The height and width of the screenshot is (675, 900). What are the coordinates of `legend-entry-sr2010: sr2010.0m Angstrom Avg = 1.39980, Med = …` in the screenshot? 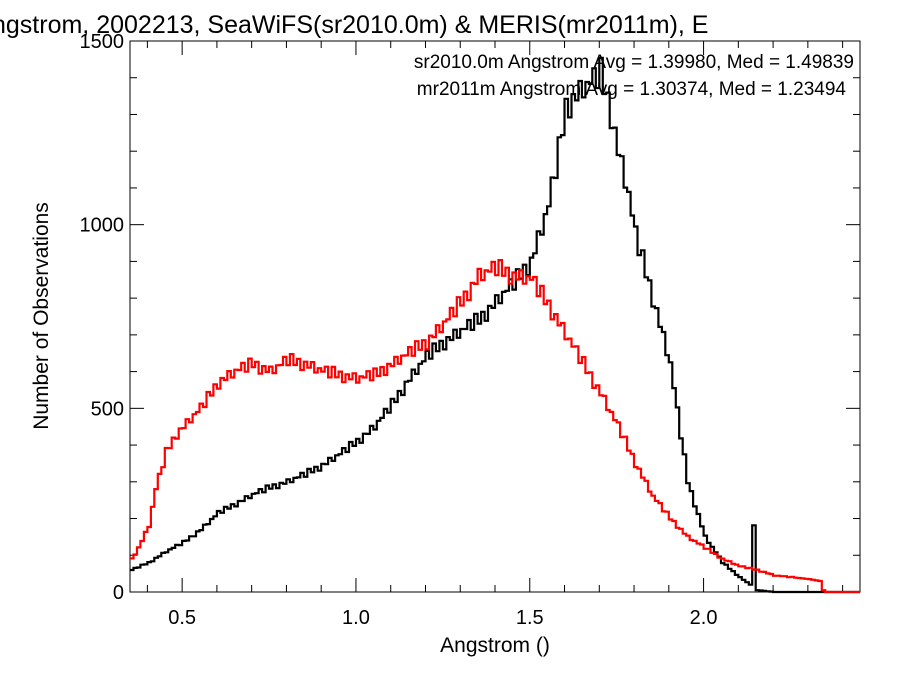 It's located at (634, 62).